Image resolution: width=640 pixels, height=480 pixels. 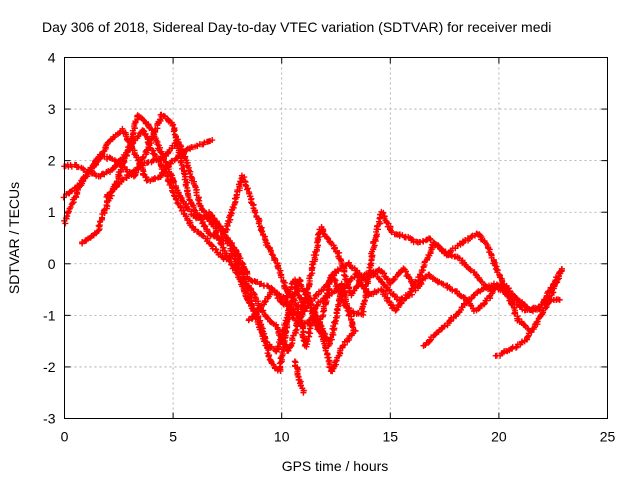 What do you see at coordinates (608, 437) in the screenshot?
I see `x-tick-label: 25` at bounding box center [608, 437].